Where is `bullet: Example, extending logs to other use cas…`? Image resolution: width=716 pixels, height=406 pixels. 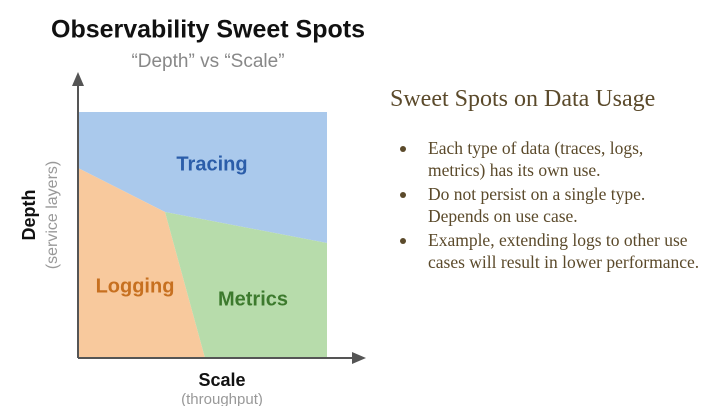
bullet: Example, extending logs to other use cas… is located at coordinates (550, 251).